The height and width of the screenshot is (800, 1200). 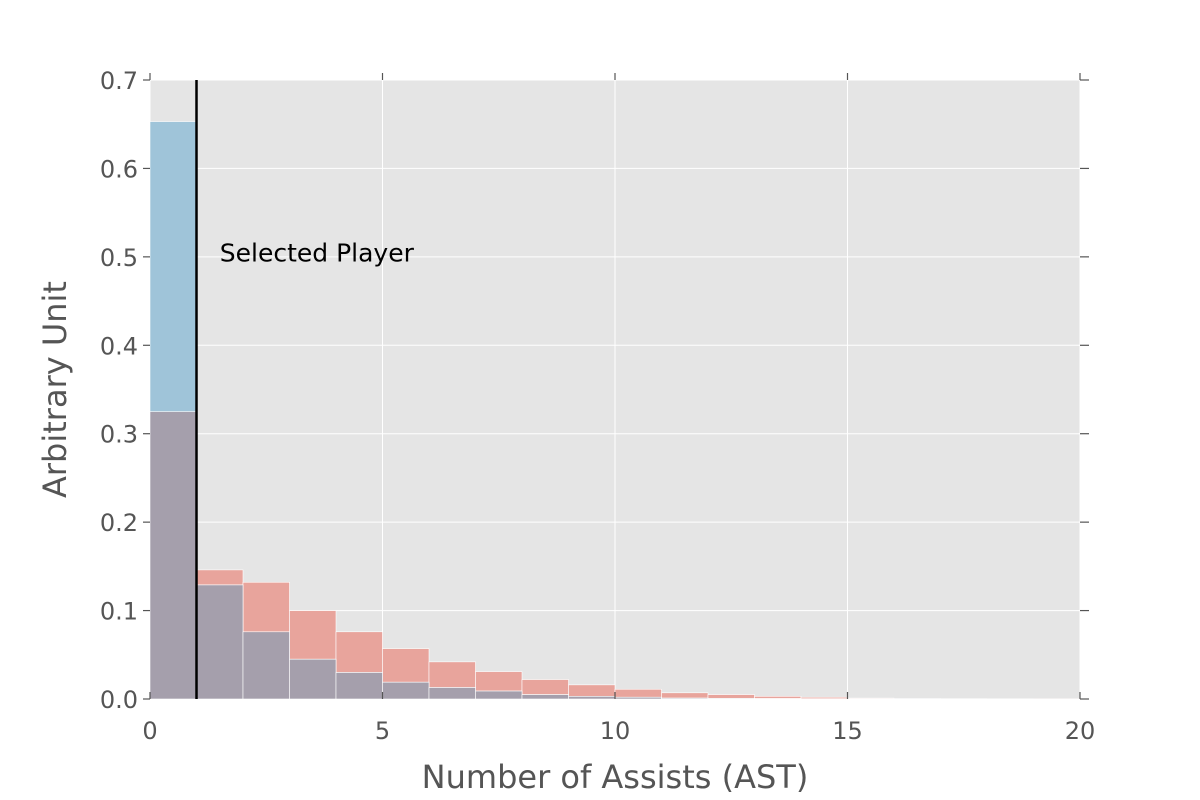 I want to click on y-axis-label: Arbitrary Unit, so click(x=55, y=389).